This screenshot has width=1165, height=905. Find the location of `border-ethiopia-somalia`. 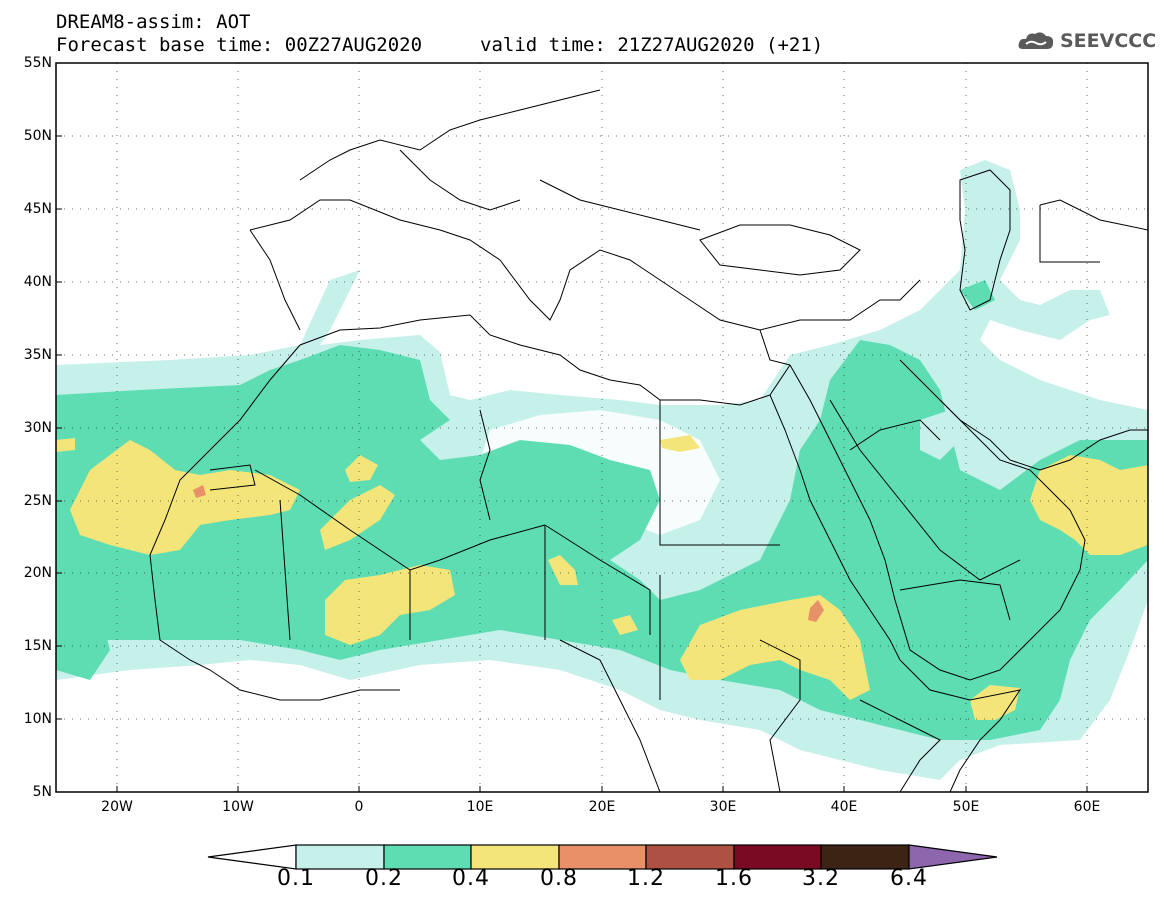

border-ethiopia-somalia is located at coordinates (900, 745).